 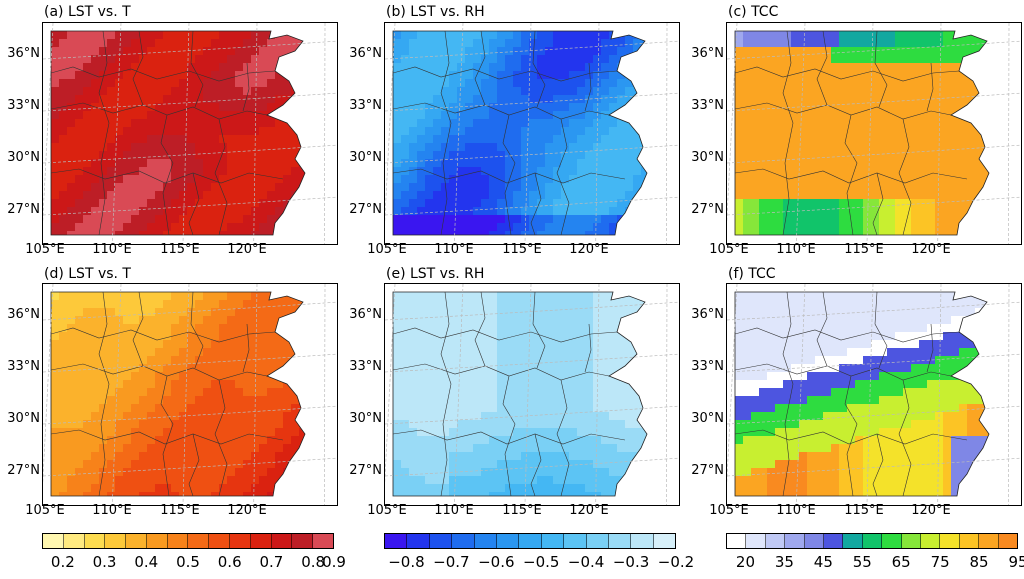 I want to click on map-panel-a, so click(x=190, y=133).